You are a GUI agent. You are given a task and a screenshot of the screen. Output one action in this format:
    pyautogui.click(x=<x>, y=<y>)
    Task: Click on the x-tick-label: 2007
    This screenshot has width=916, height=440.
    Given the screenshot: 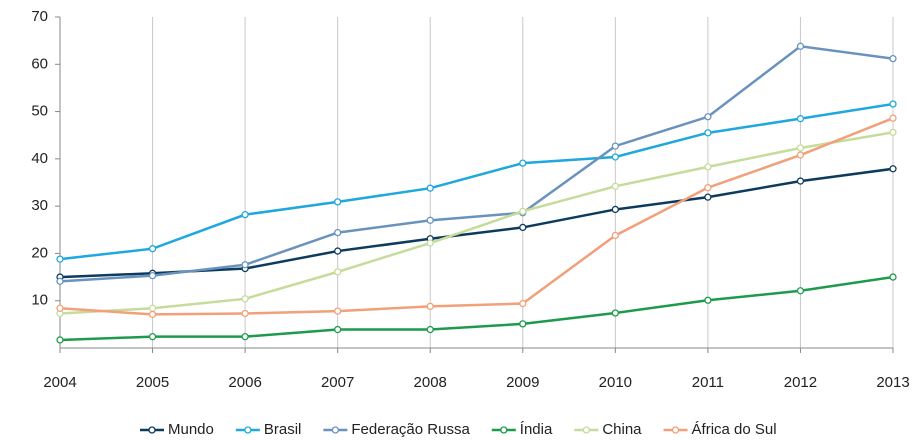 What is the action you would take?
    pyautogui.click(x=337, y=382)
    